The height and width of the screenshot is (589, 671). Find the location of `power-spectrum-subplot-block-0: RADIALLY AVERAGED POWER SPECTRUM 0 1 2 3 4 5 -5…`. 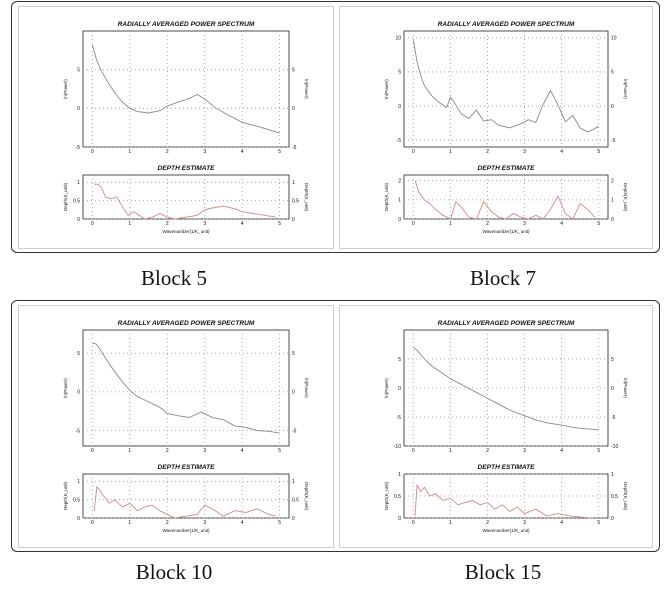

power-spectrum-subplot-block-0: RADIALLY AVERAGED POWER SPECTRUM 0 1 2 3 4 5 -5… is located at coordinates (186, 88).